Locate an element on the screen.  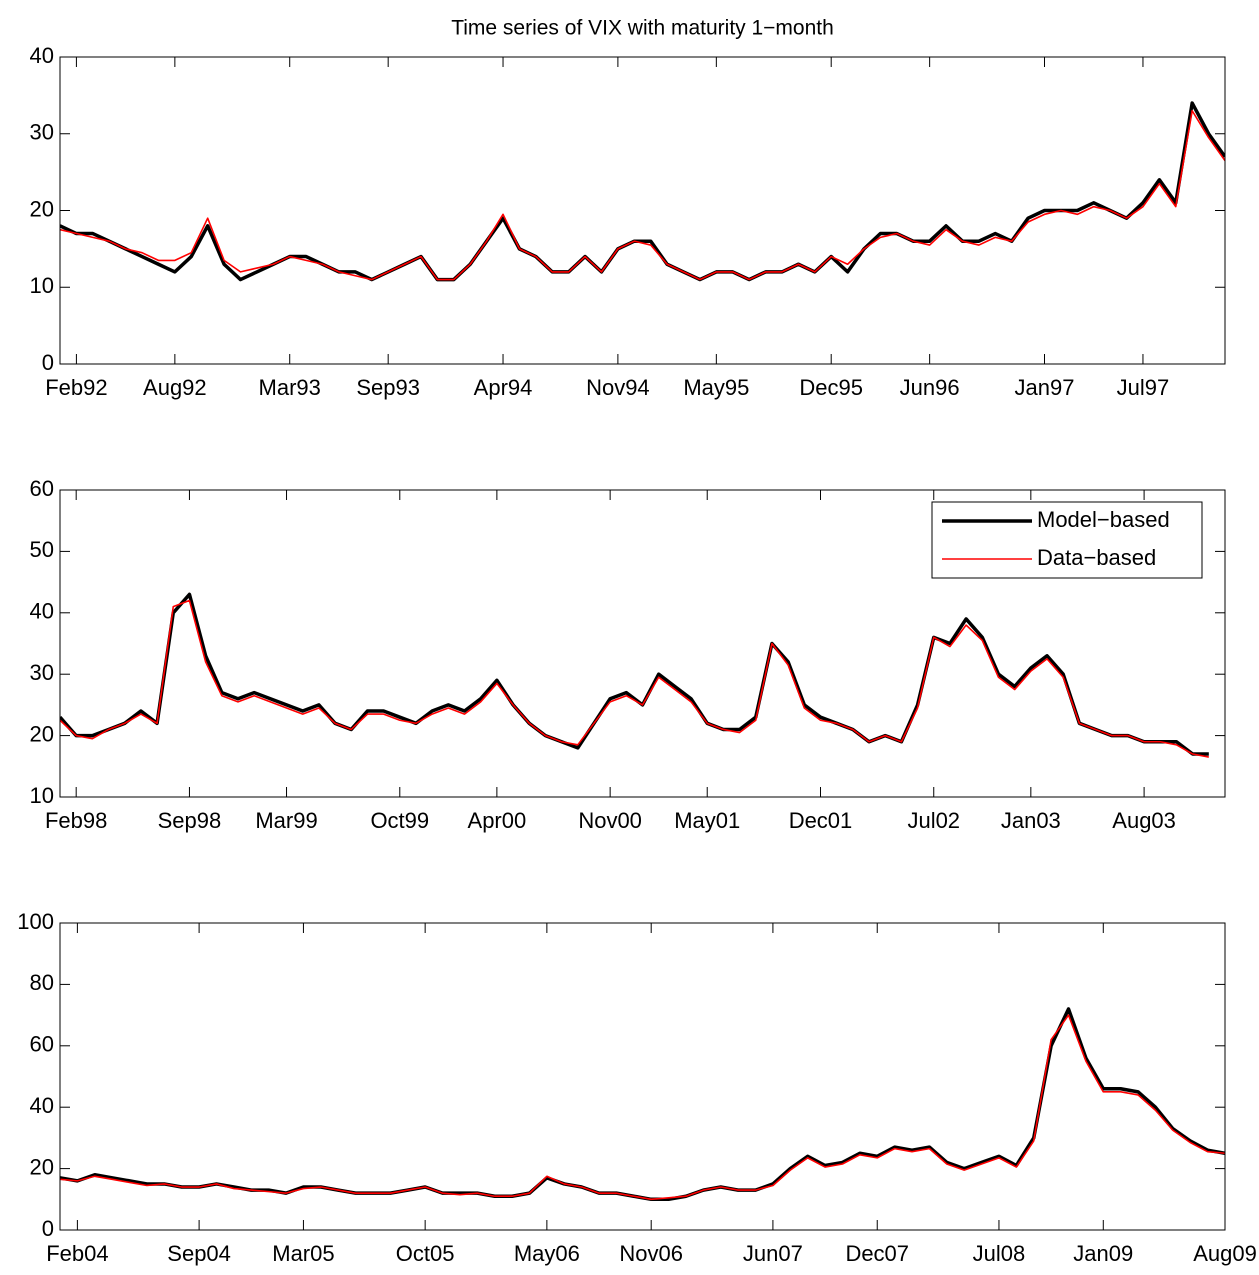
legend-label: Data−based is located at coordinates (1096, 557).